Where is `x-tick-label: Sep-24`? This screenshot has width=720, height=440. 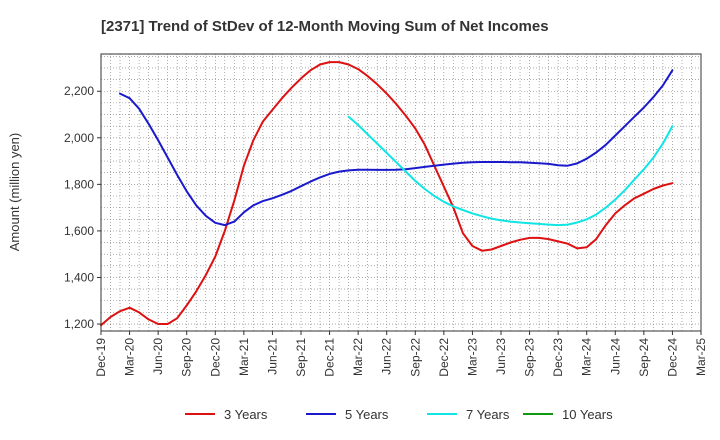
x-tick-label: Sep-24 is located at coordinates (644, 357).